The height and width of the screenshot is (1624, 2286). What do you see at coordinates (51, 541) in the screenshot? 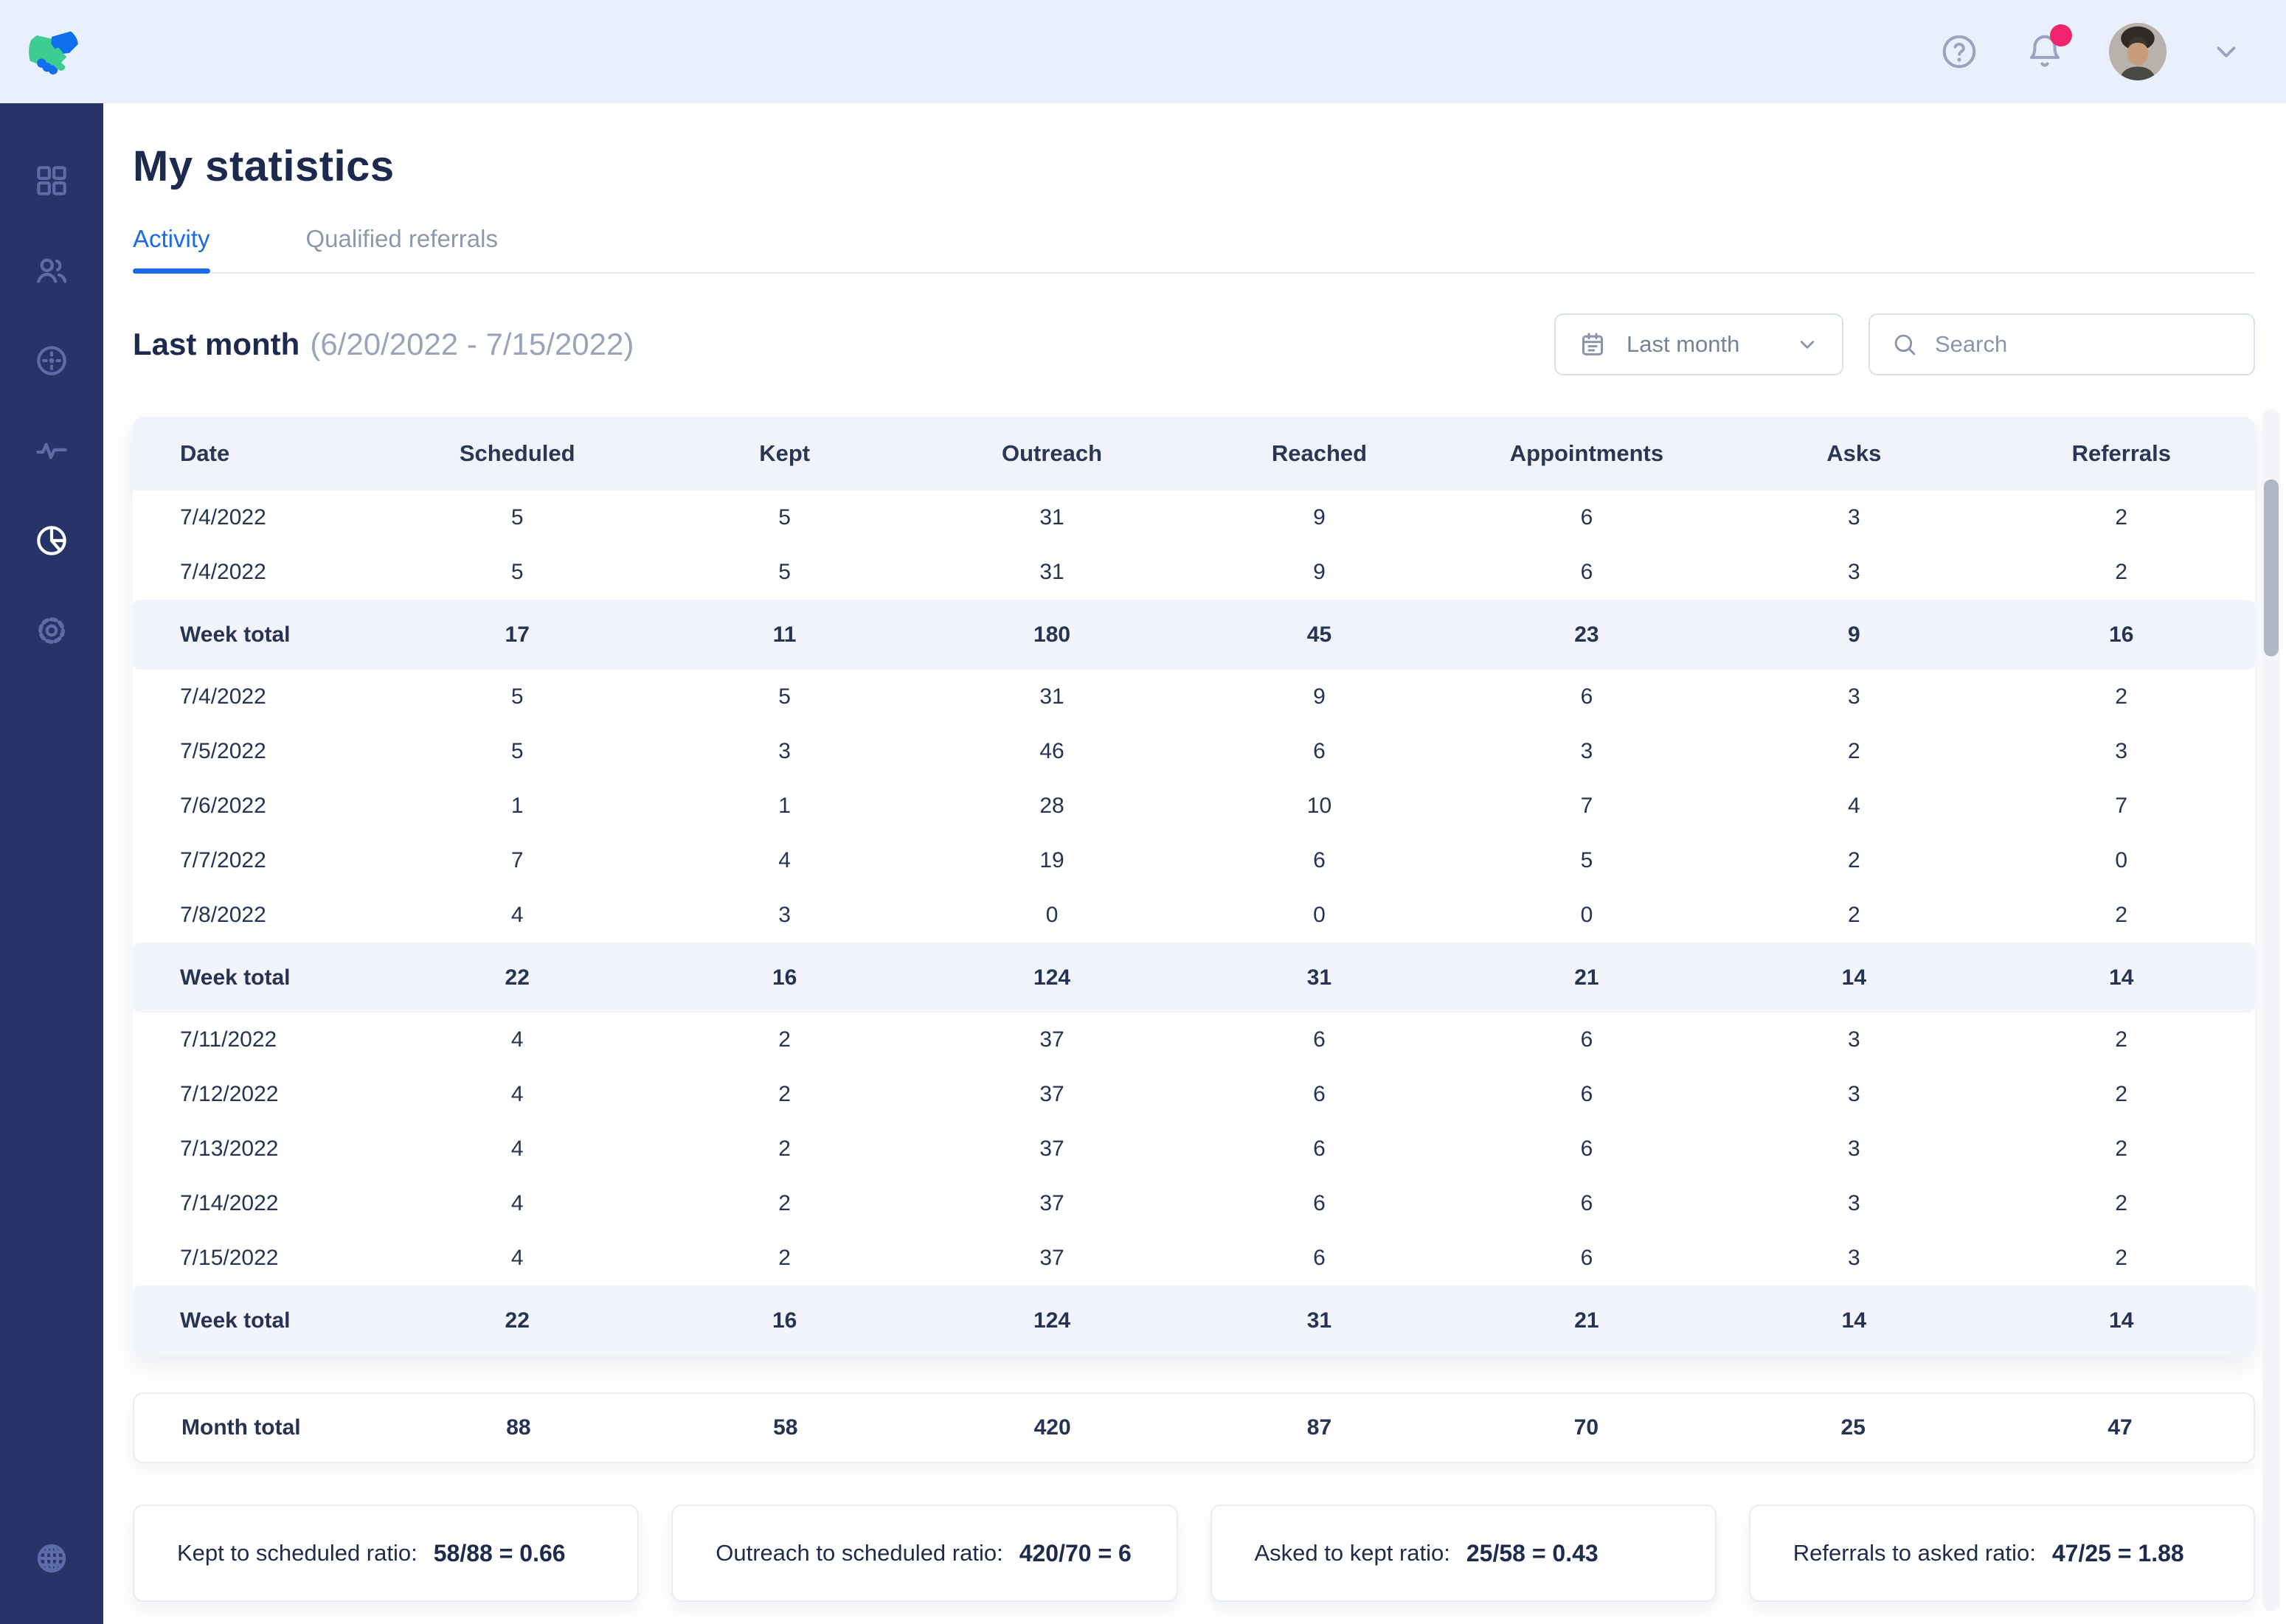
I see `sidebar-item-statistics` at bounding box center [51, 541].